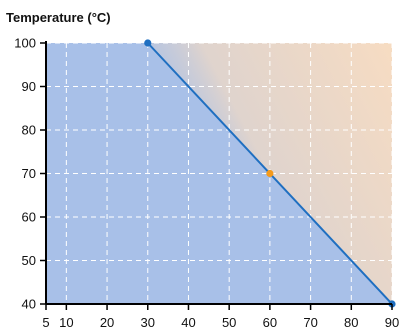 This screenshot has height=331, width=401. Describe the element at coordinates (229, 322) in the screenshot. I see `x-tick-label: 50` at that location.